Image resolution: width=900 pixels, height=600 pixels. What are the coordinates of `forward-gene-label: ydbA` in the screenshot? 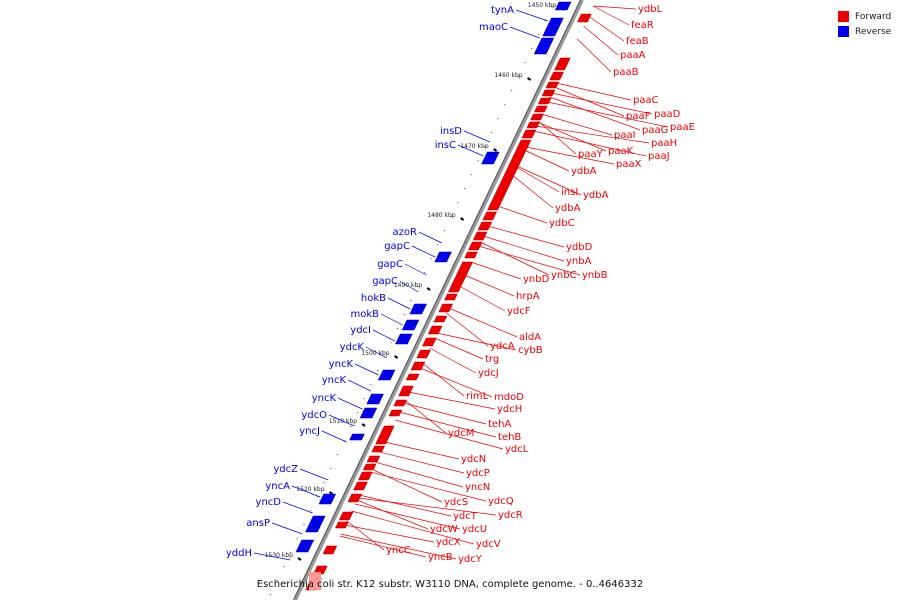 It's located at (596, 195).